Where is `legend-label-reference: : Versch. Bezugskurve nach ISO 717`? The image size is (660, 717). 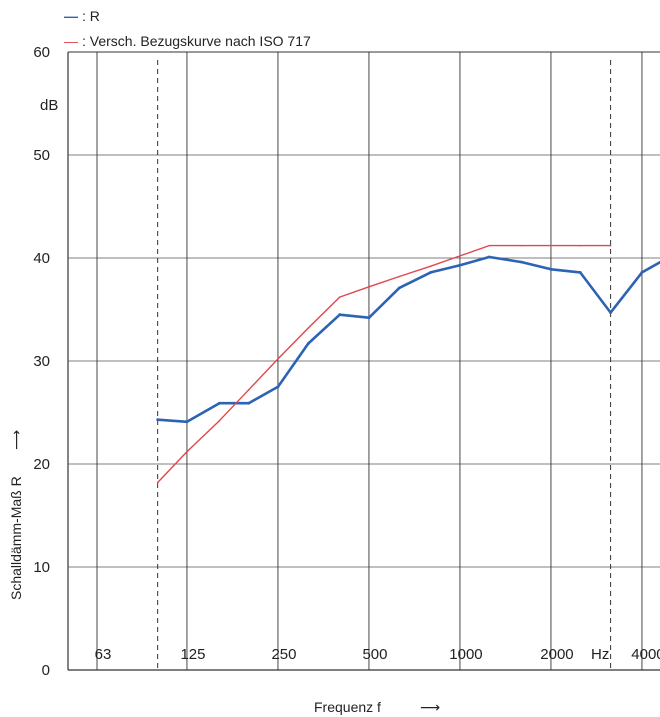 legend-label-reference: : Versch. Bezugskurve nach ISO 717 is located at coordinates (196, 41).